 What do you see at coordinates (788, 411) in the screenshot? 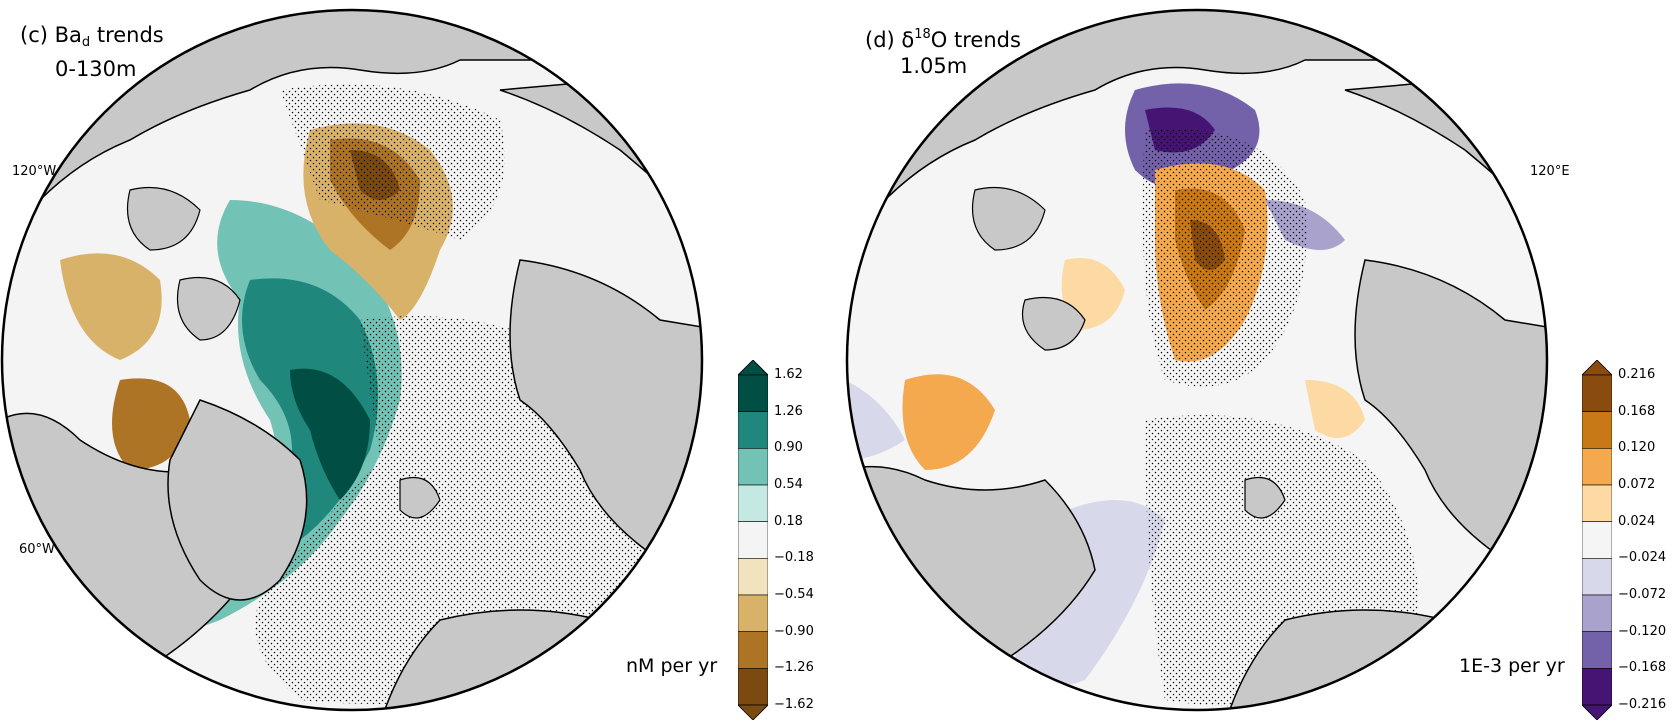
I see `colorbar-tick-label: 1.26` at bounding box center [788, 411].